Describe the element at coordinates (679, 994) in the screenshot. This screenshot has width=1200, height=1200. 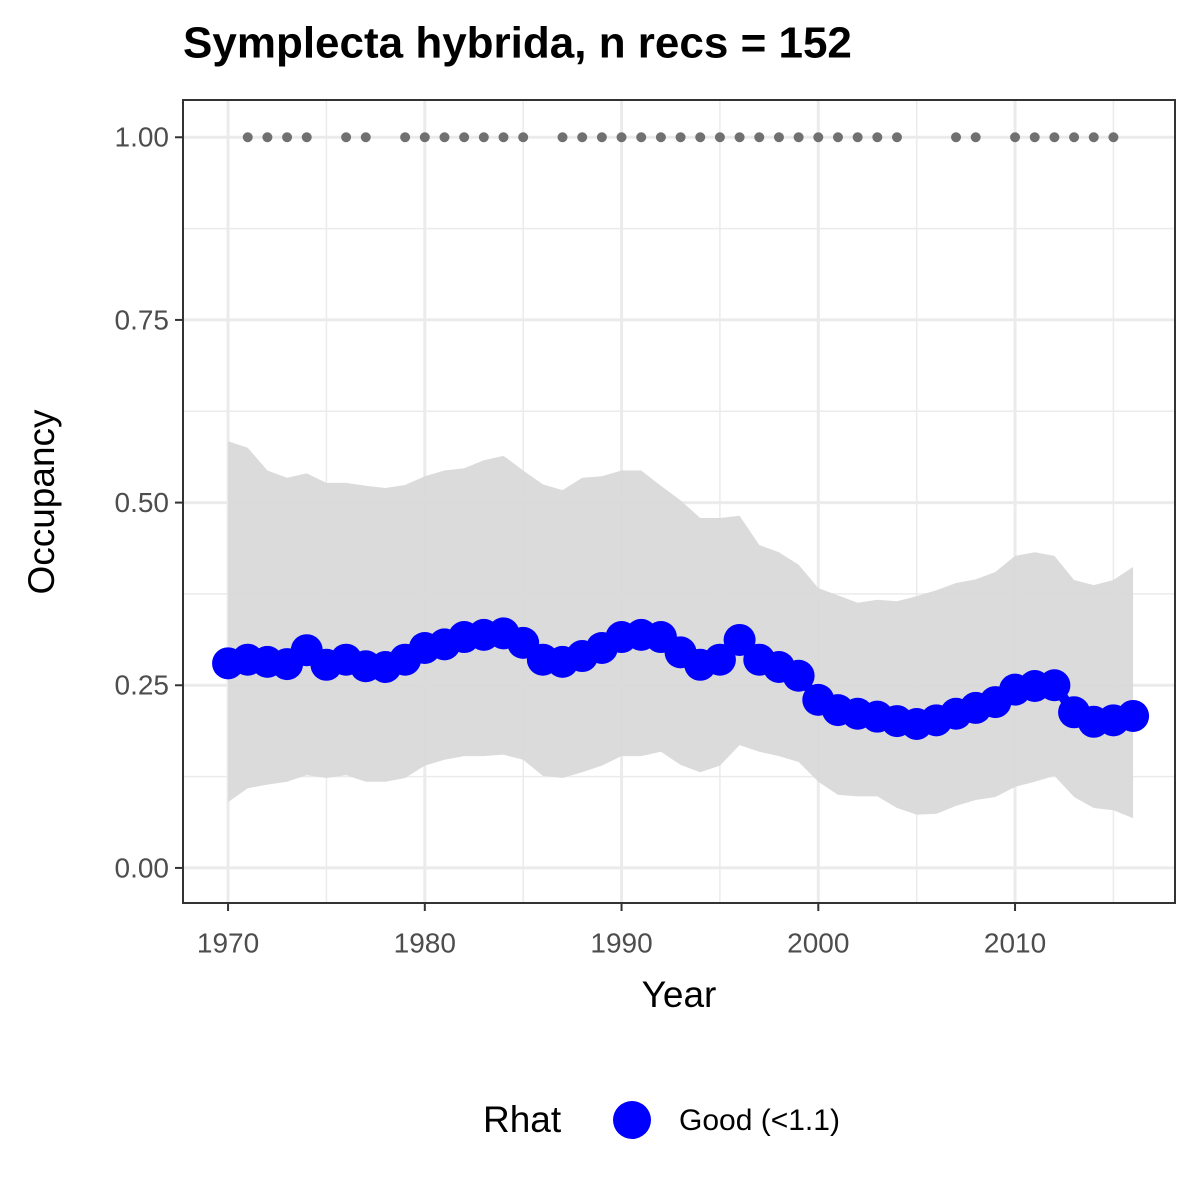
I see `x-axis-title: Year` at that location.